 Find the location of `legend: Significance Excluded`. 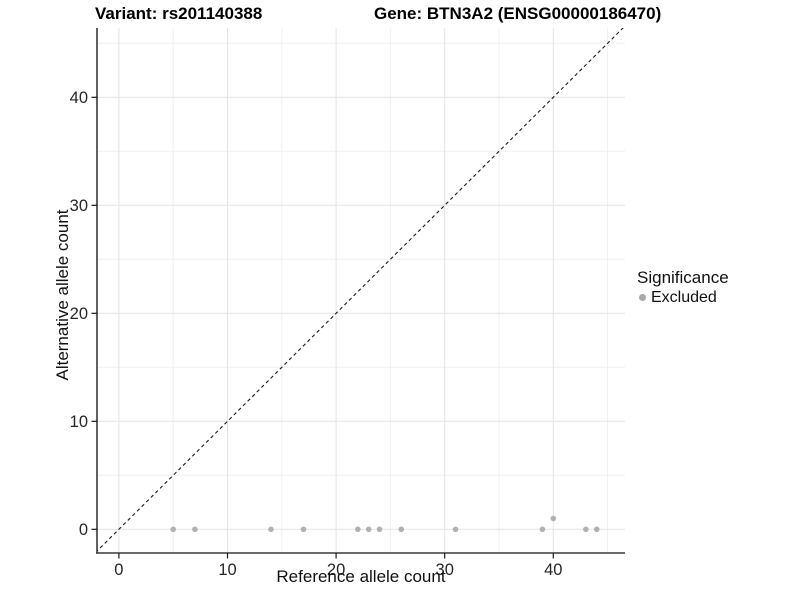

legend: Significance Excluded is located at coordinates (683, 287).